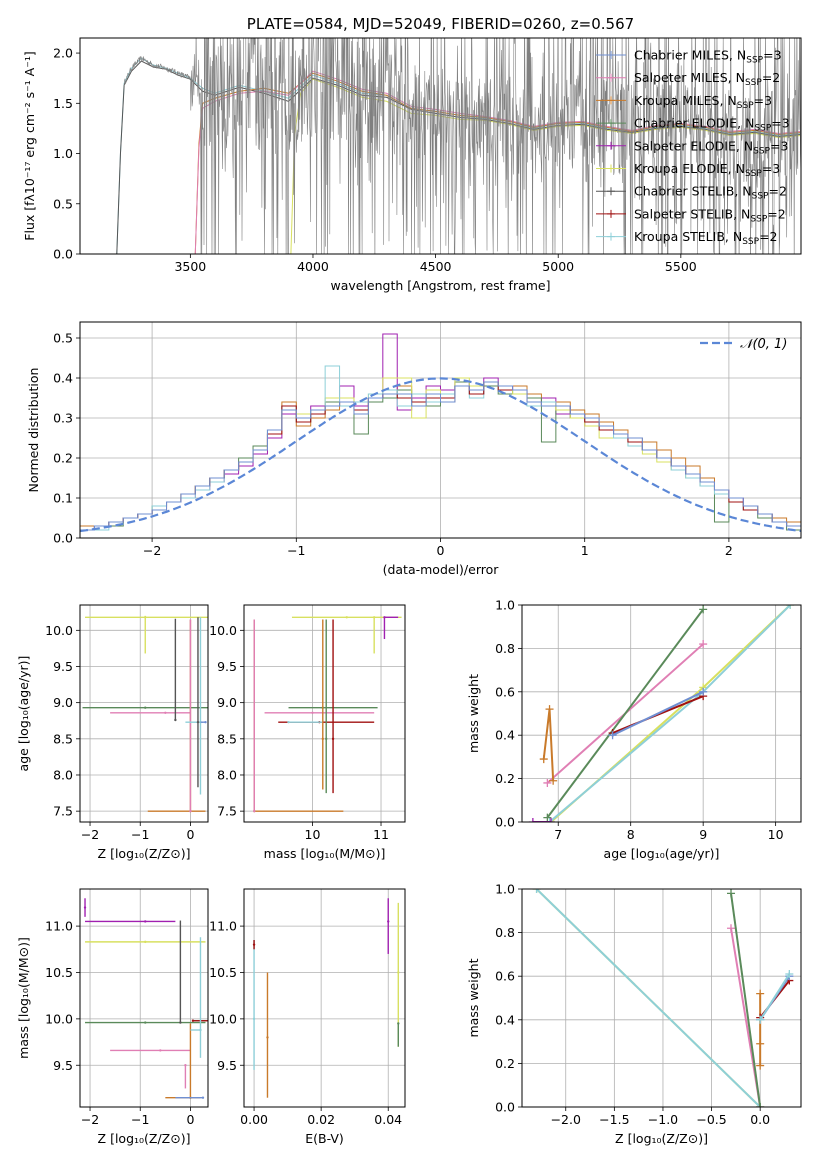  I want to click on x-tick-label: 8, so click(631, 834).